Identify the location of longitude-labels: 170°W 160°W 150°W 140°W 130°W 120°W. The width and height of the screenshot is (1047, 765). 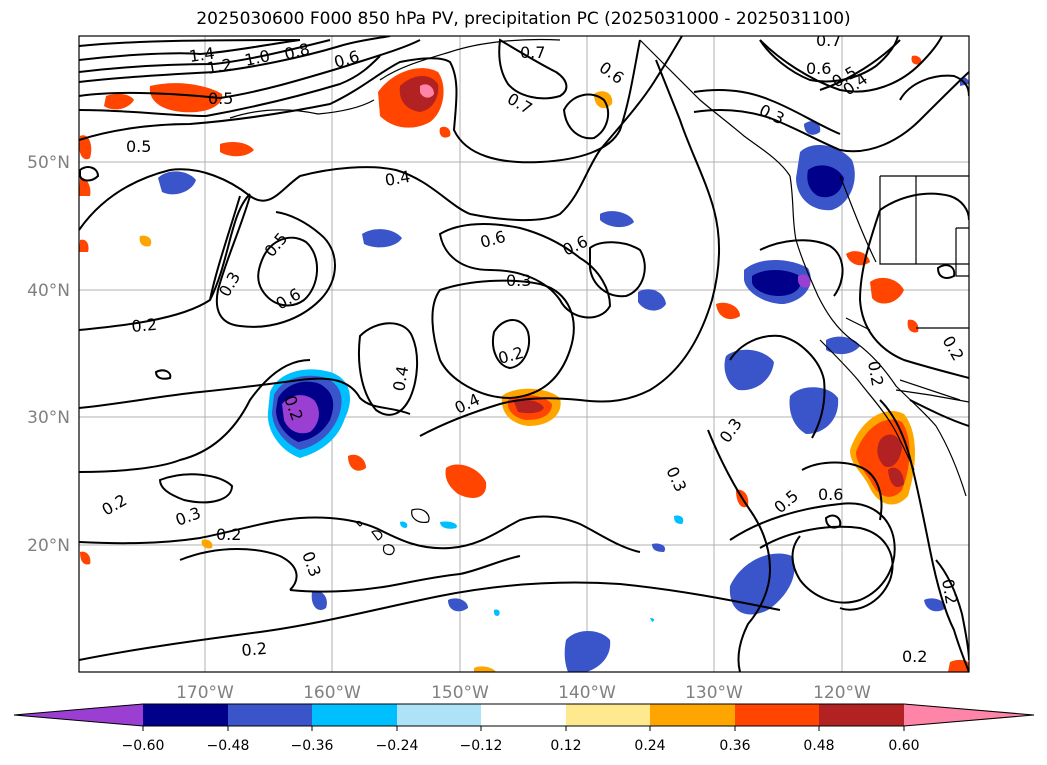
(523, 693).